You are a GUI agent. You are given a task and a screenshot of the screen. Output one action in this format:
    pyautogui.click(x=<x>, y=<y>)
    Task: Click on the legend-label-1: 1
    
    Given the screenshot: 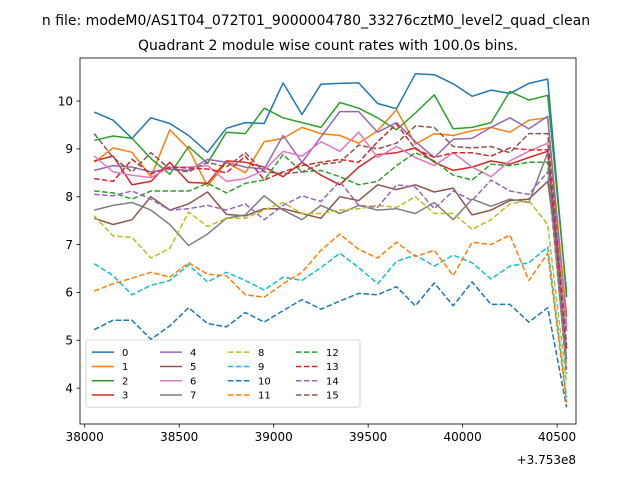 What is the action you would take?
    pyautogui.click(x=125, y=367)
    